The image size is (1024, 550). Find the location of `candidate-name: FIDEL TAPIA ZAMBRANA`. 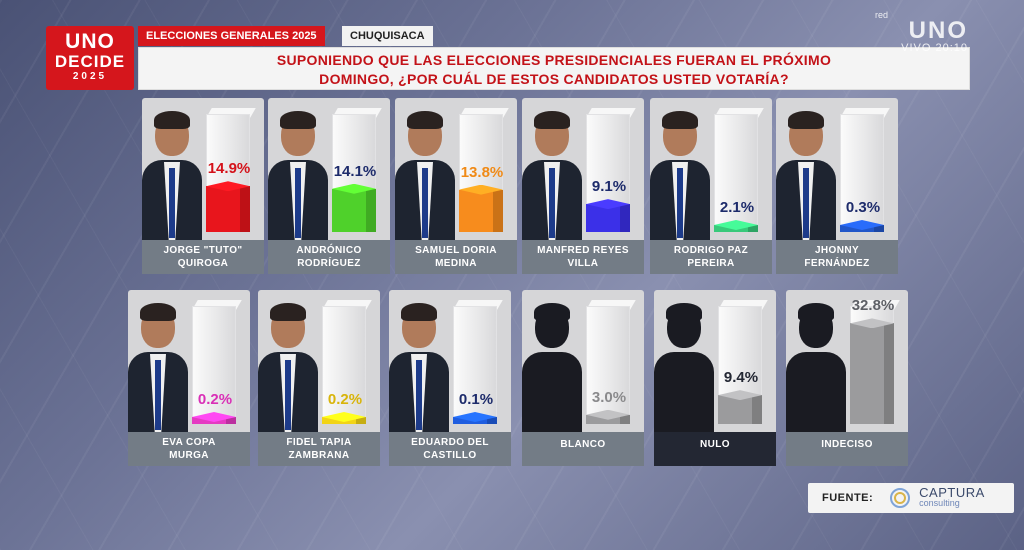

candidate-name: FIDEL TAPIA ZAMBRANA is located at coordinates (319, 449).